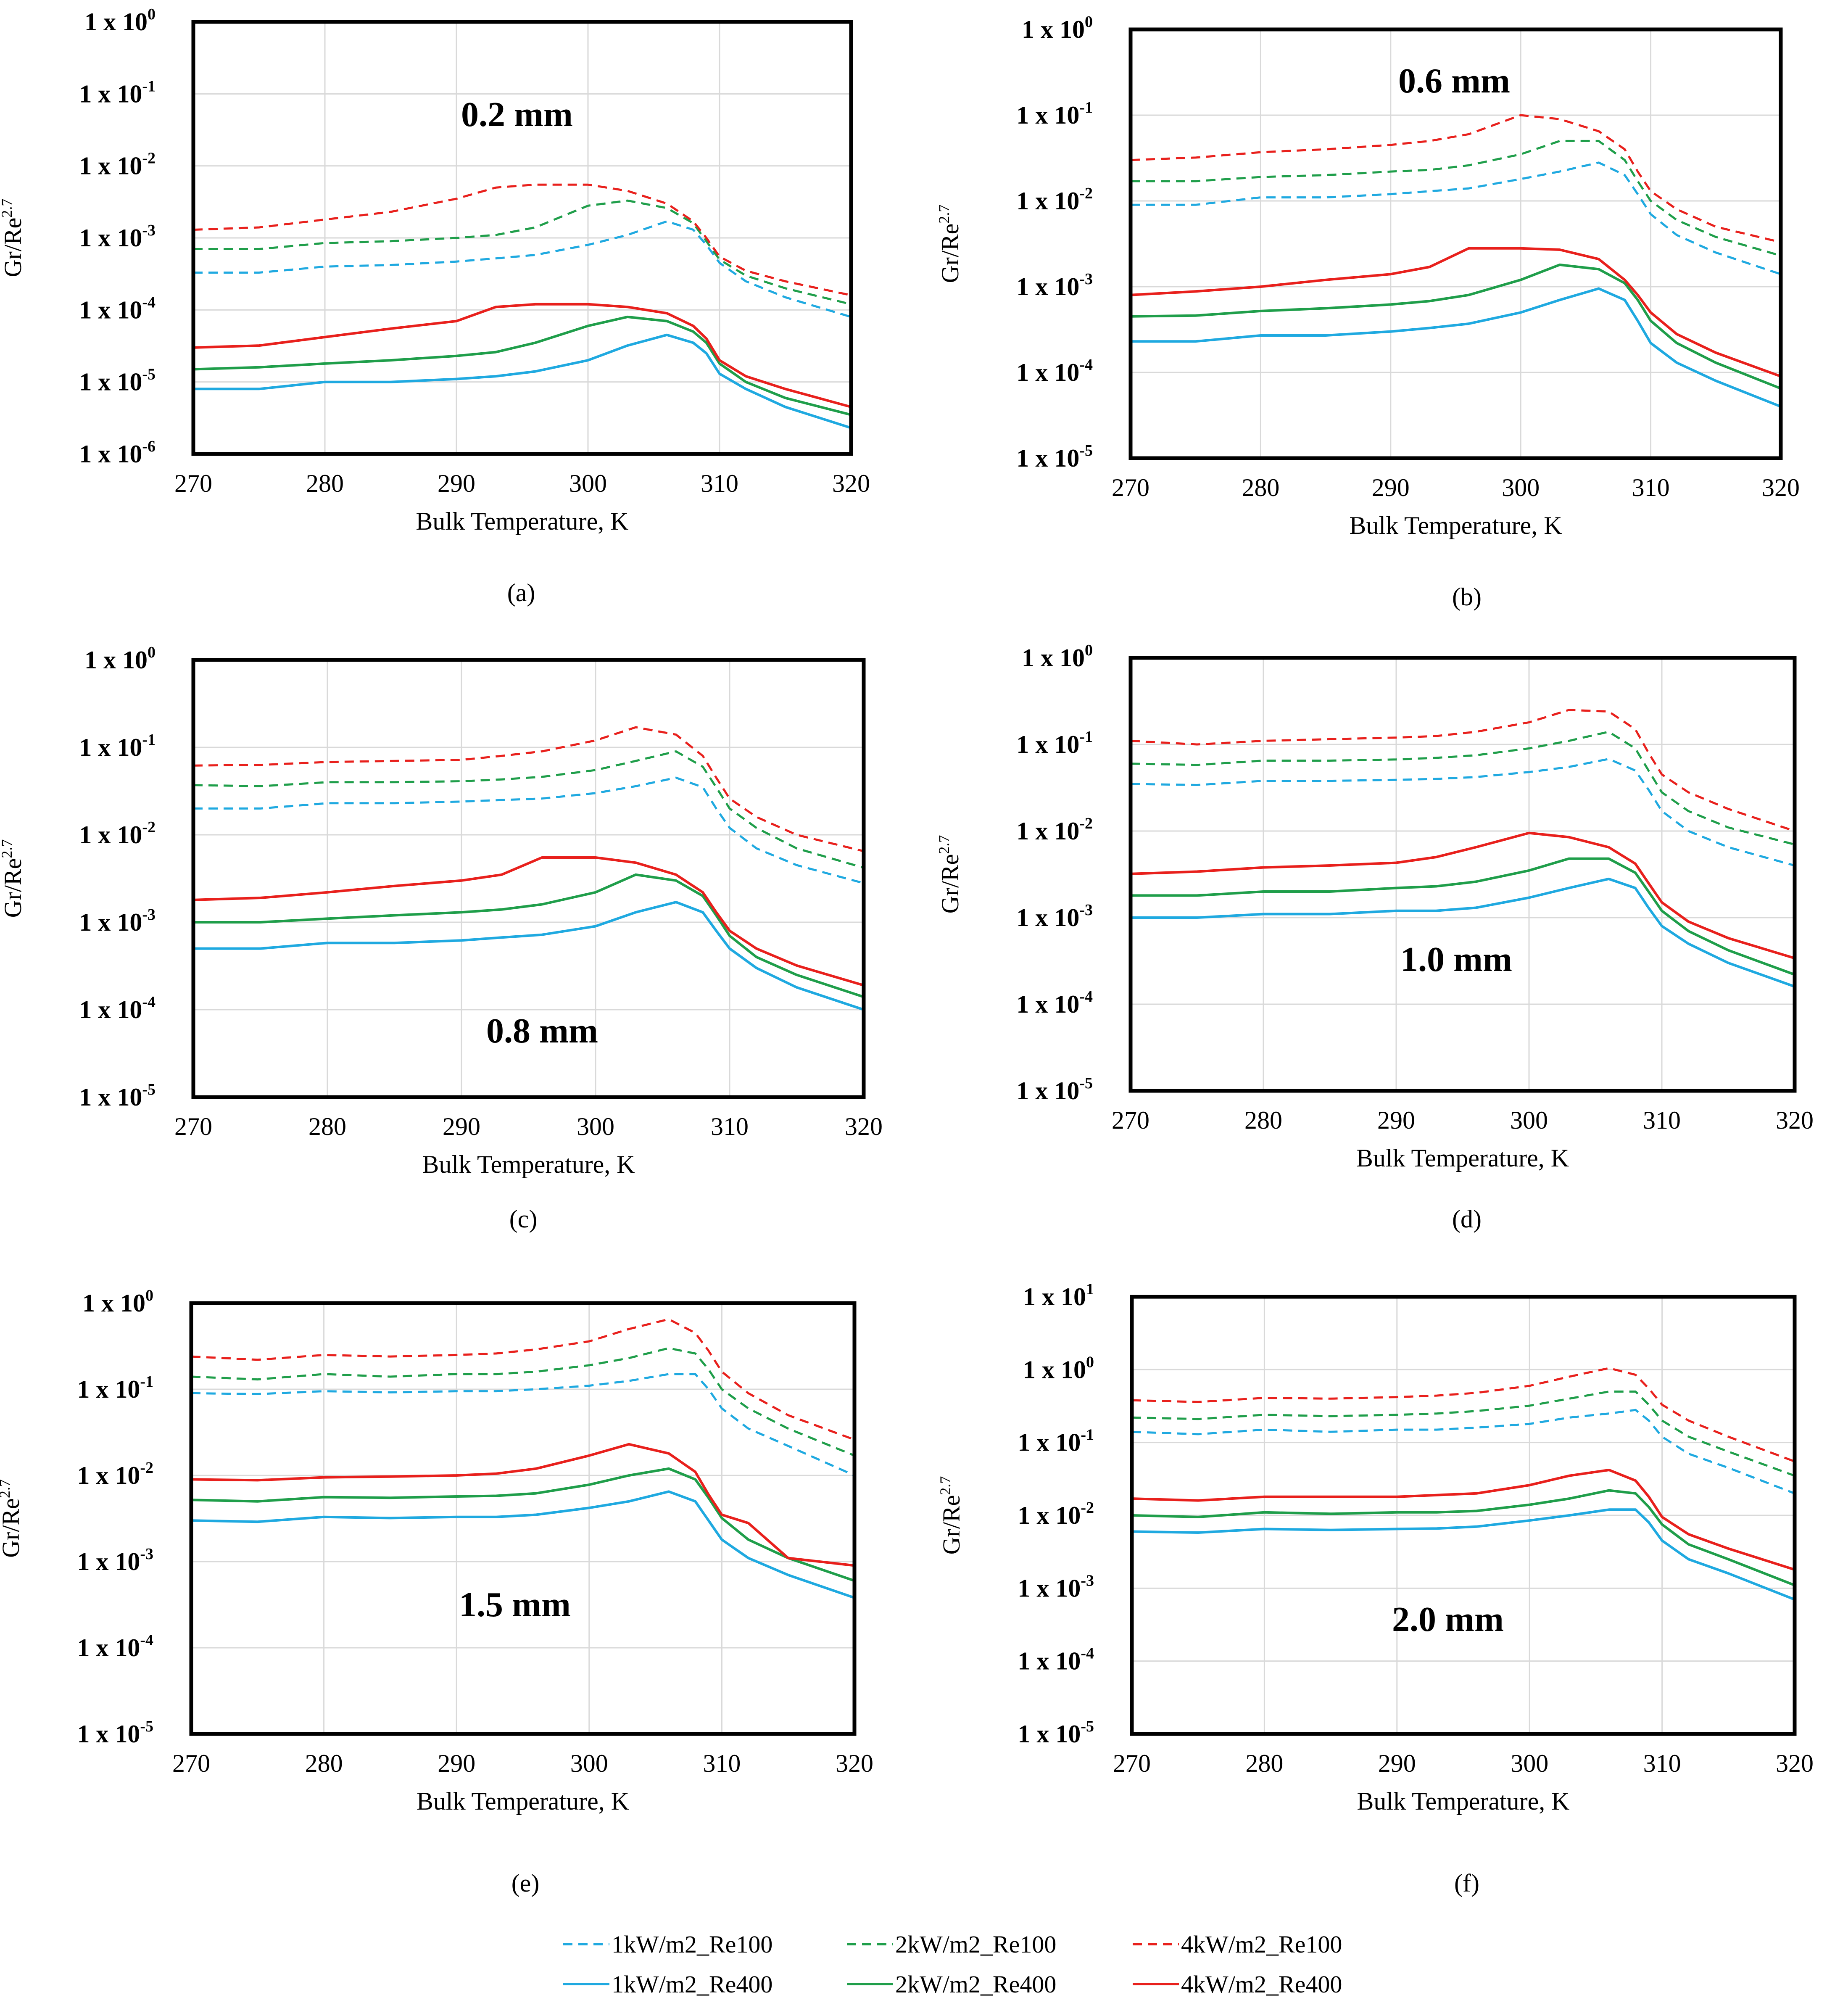 Image resolution: width=1827 pixels, height=2016 pixels. What do you see at coordinates (692, 1984) in the screenshot?
I see `legend-label-s4: 1kW/m2_Re400` at bounding box center [692, 1984].